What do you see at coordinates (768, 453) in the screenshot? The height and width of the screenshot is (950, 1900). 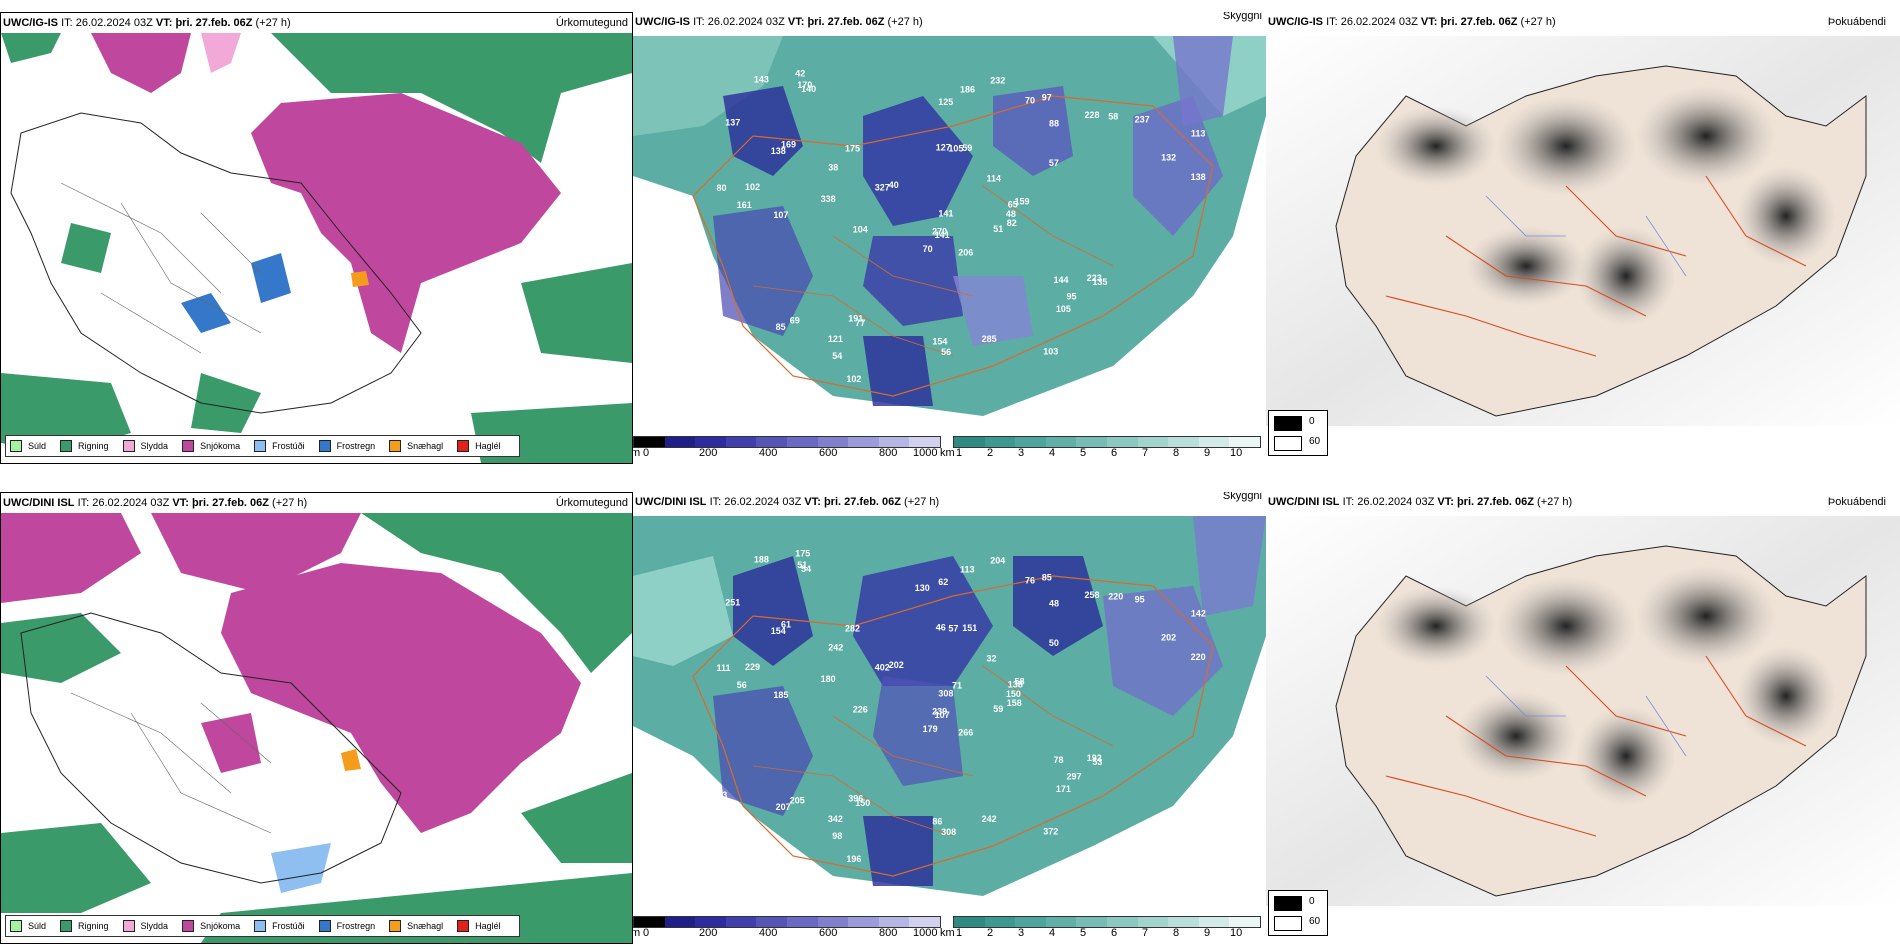 I see `scale-tick: 400` at bounding box center [768, 453].